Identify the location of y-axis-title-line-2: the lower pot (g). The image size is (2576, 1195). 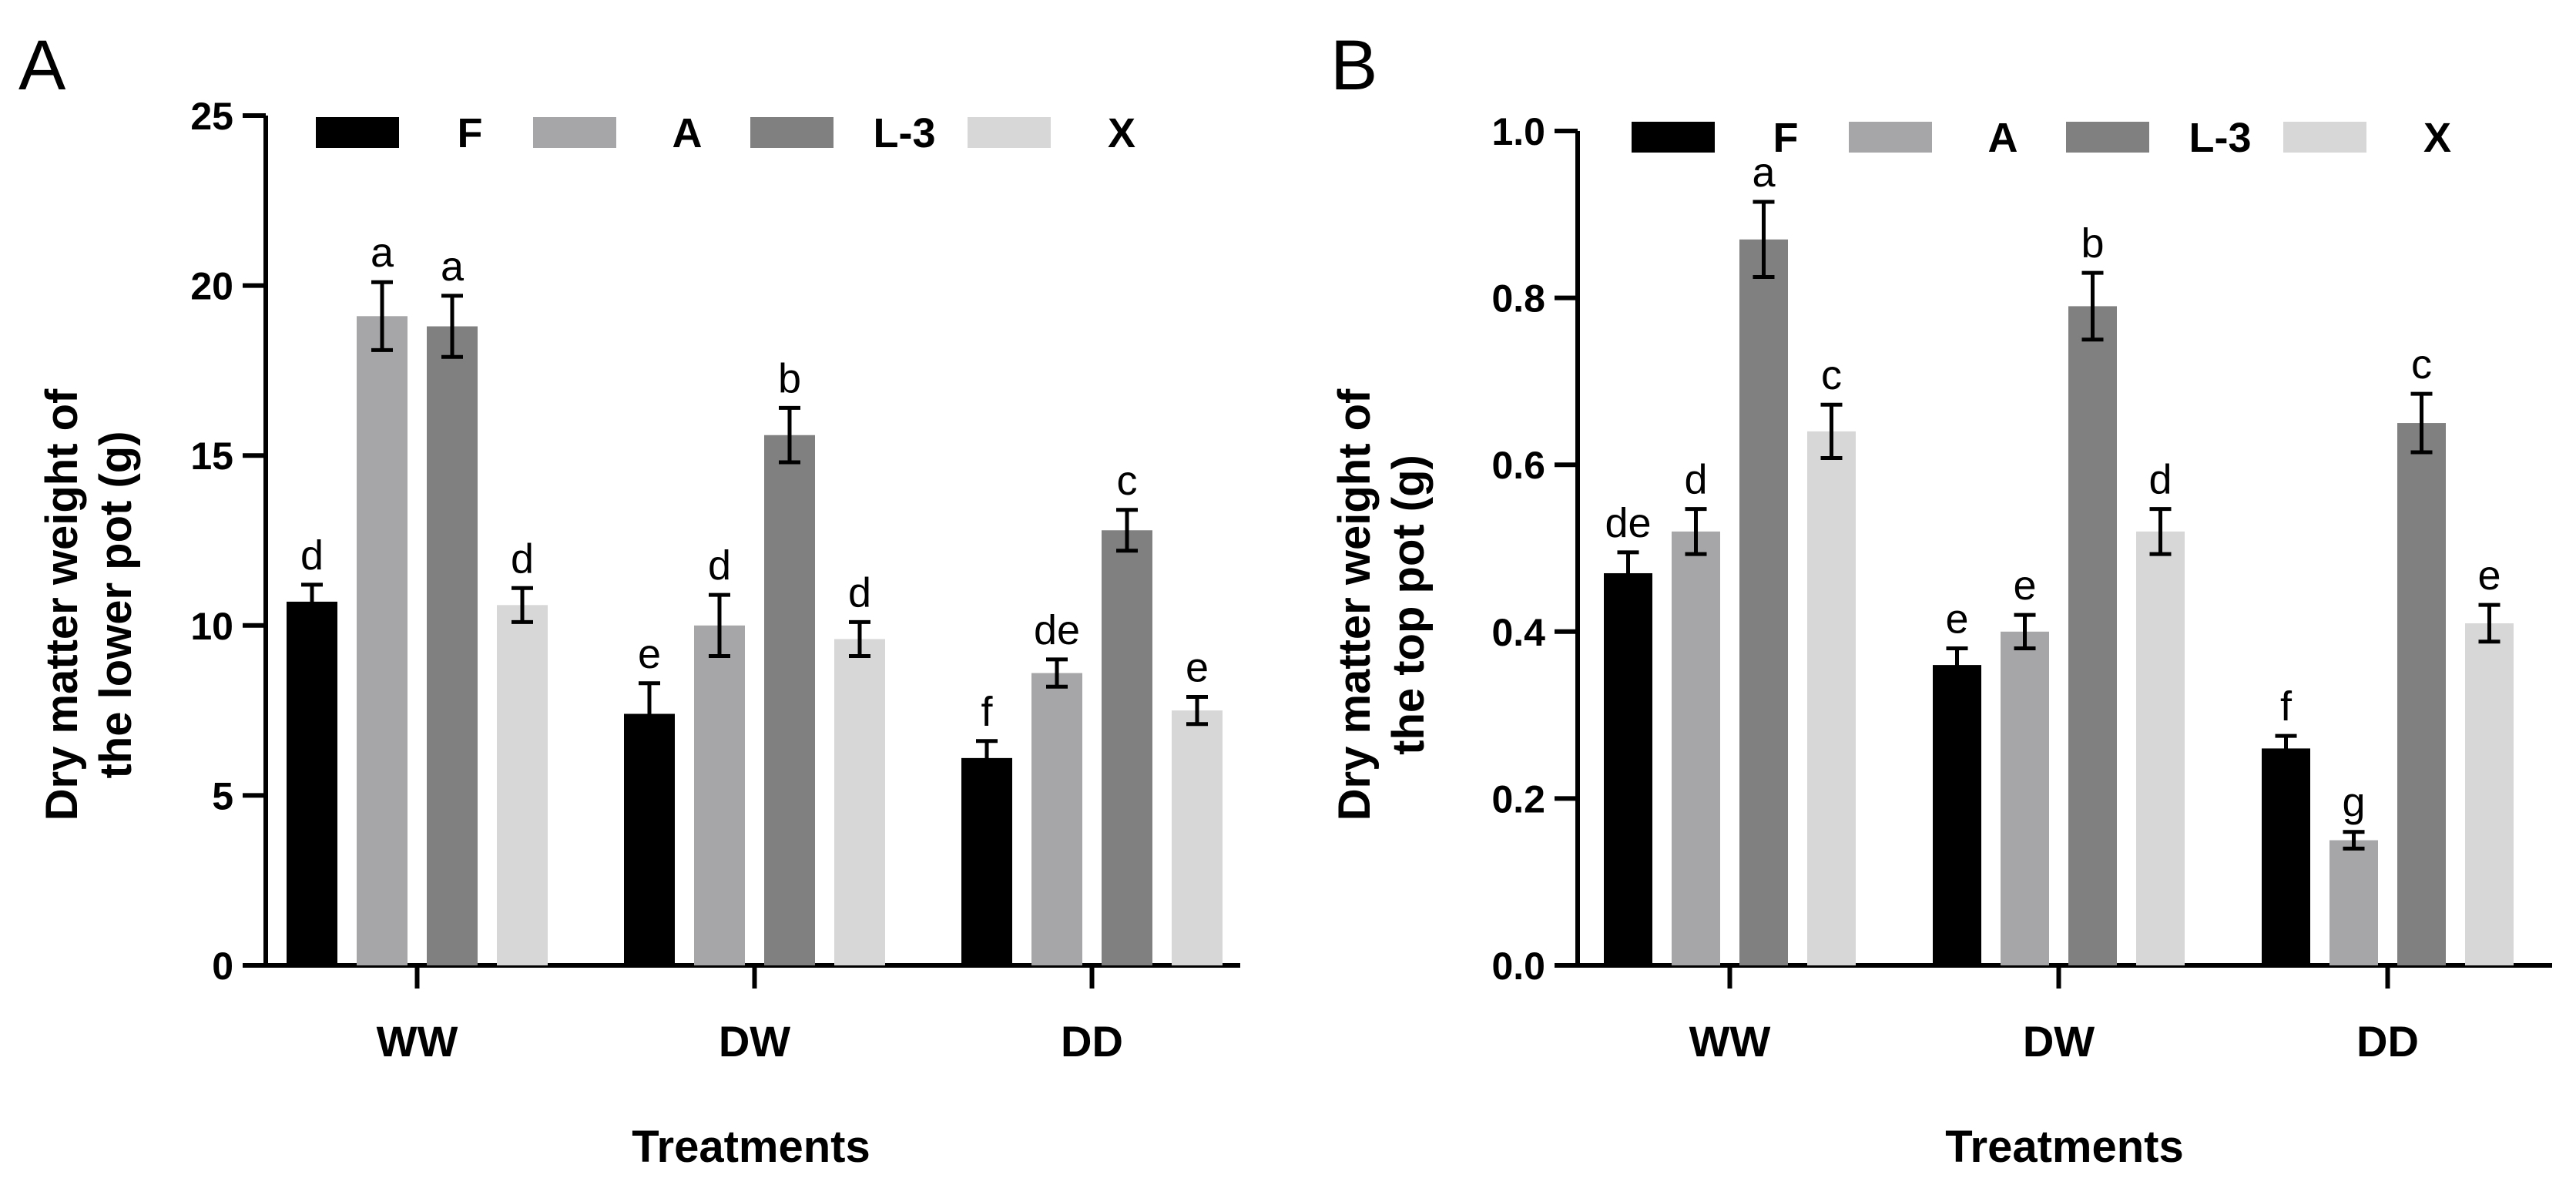
(116, 604).